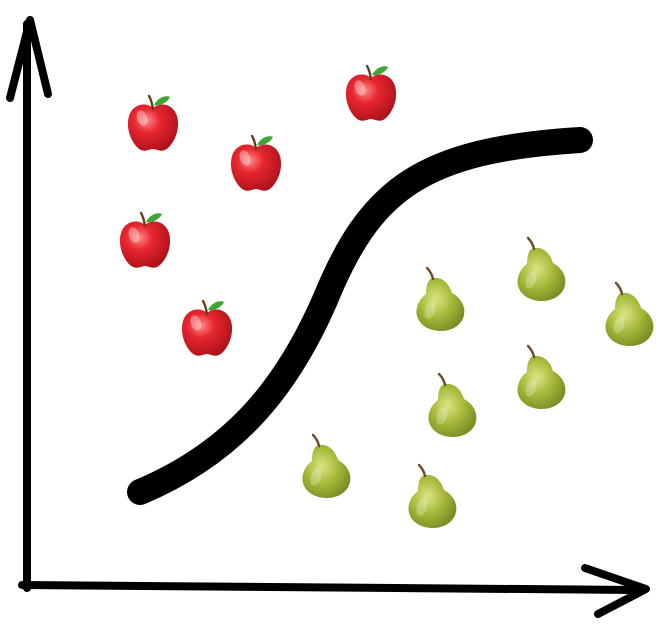 Image resolution: width=656 pixels, height=624 pixels. Describe the element at coordinates (615, 591) in the screenshot. I see `x-axis-arrowhead-icon` at that location.